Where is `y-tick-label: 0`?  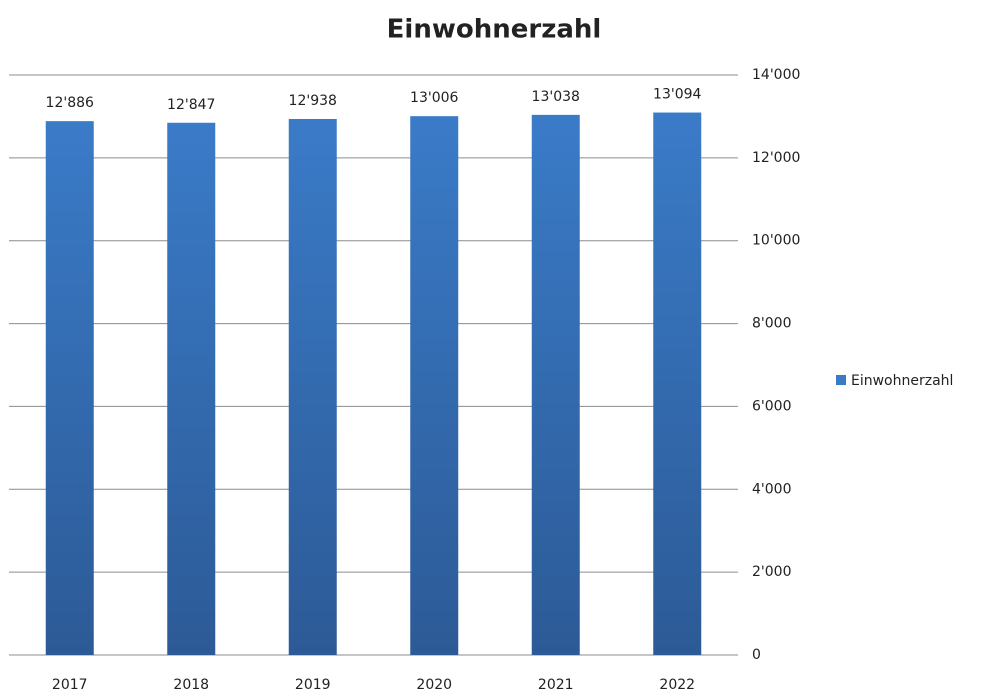 y-tick-label: 0 is located at coordinates (756, 655).